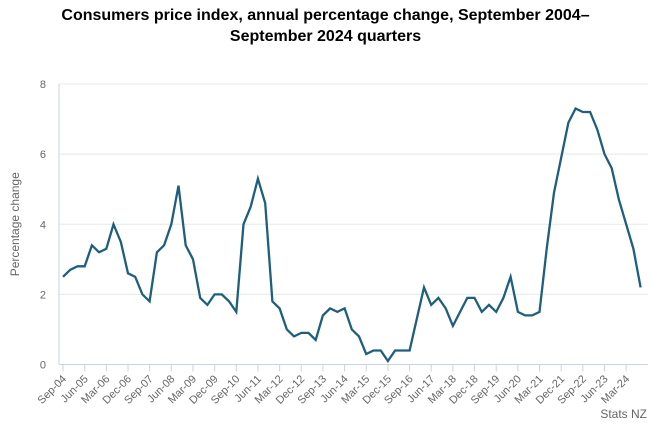  I want to click on y-tick-label: 2, so click(43, 295).